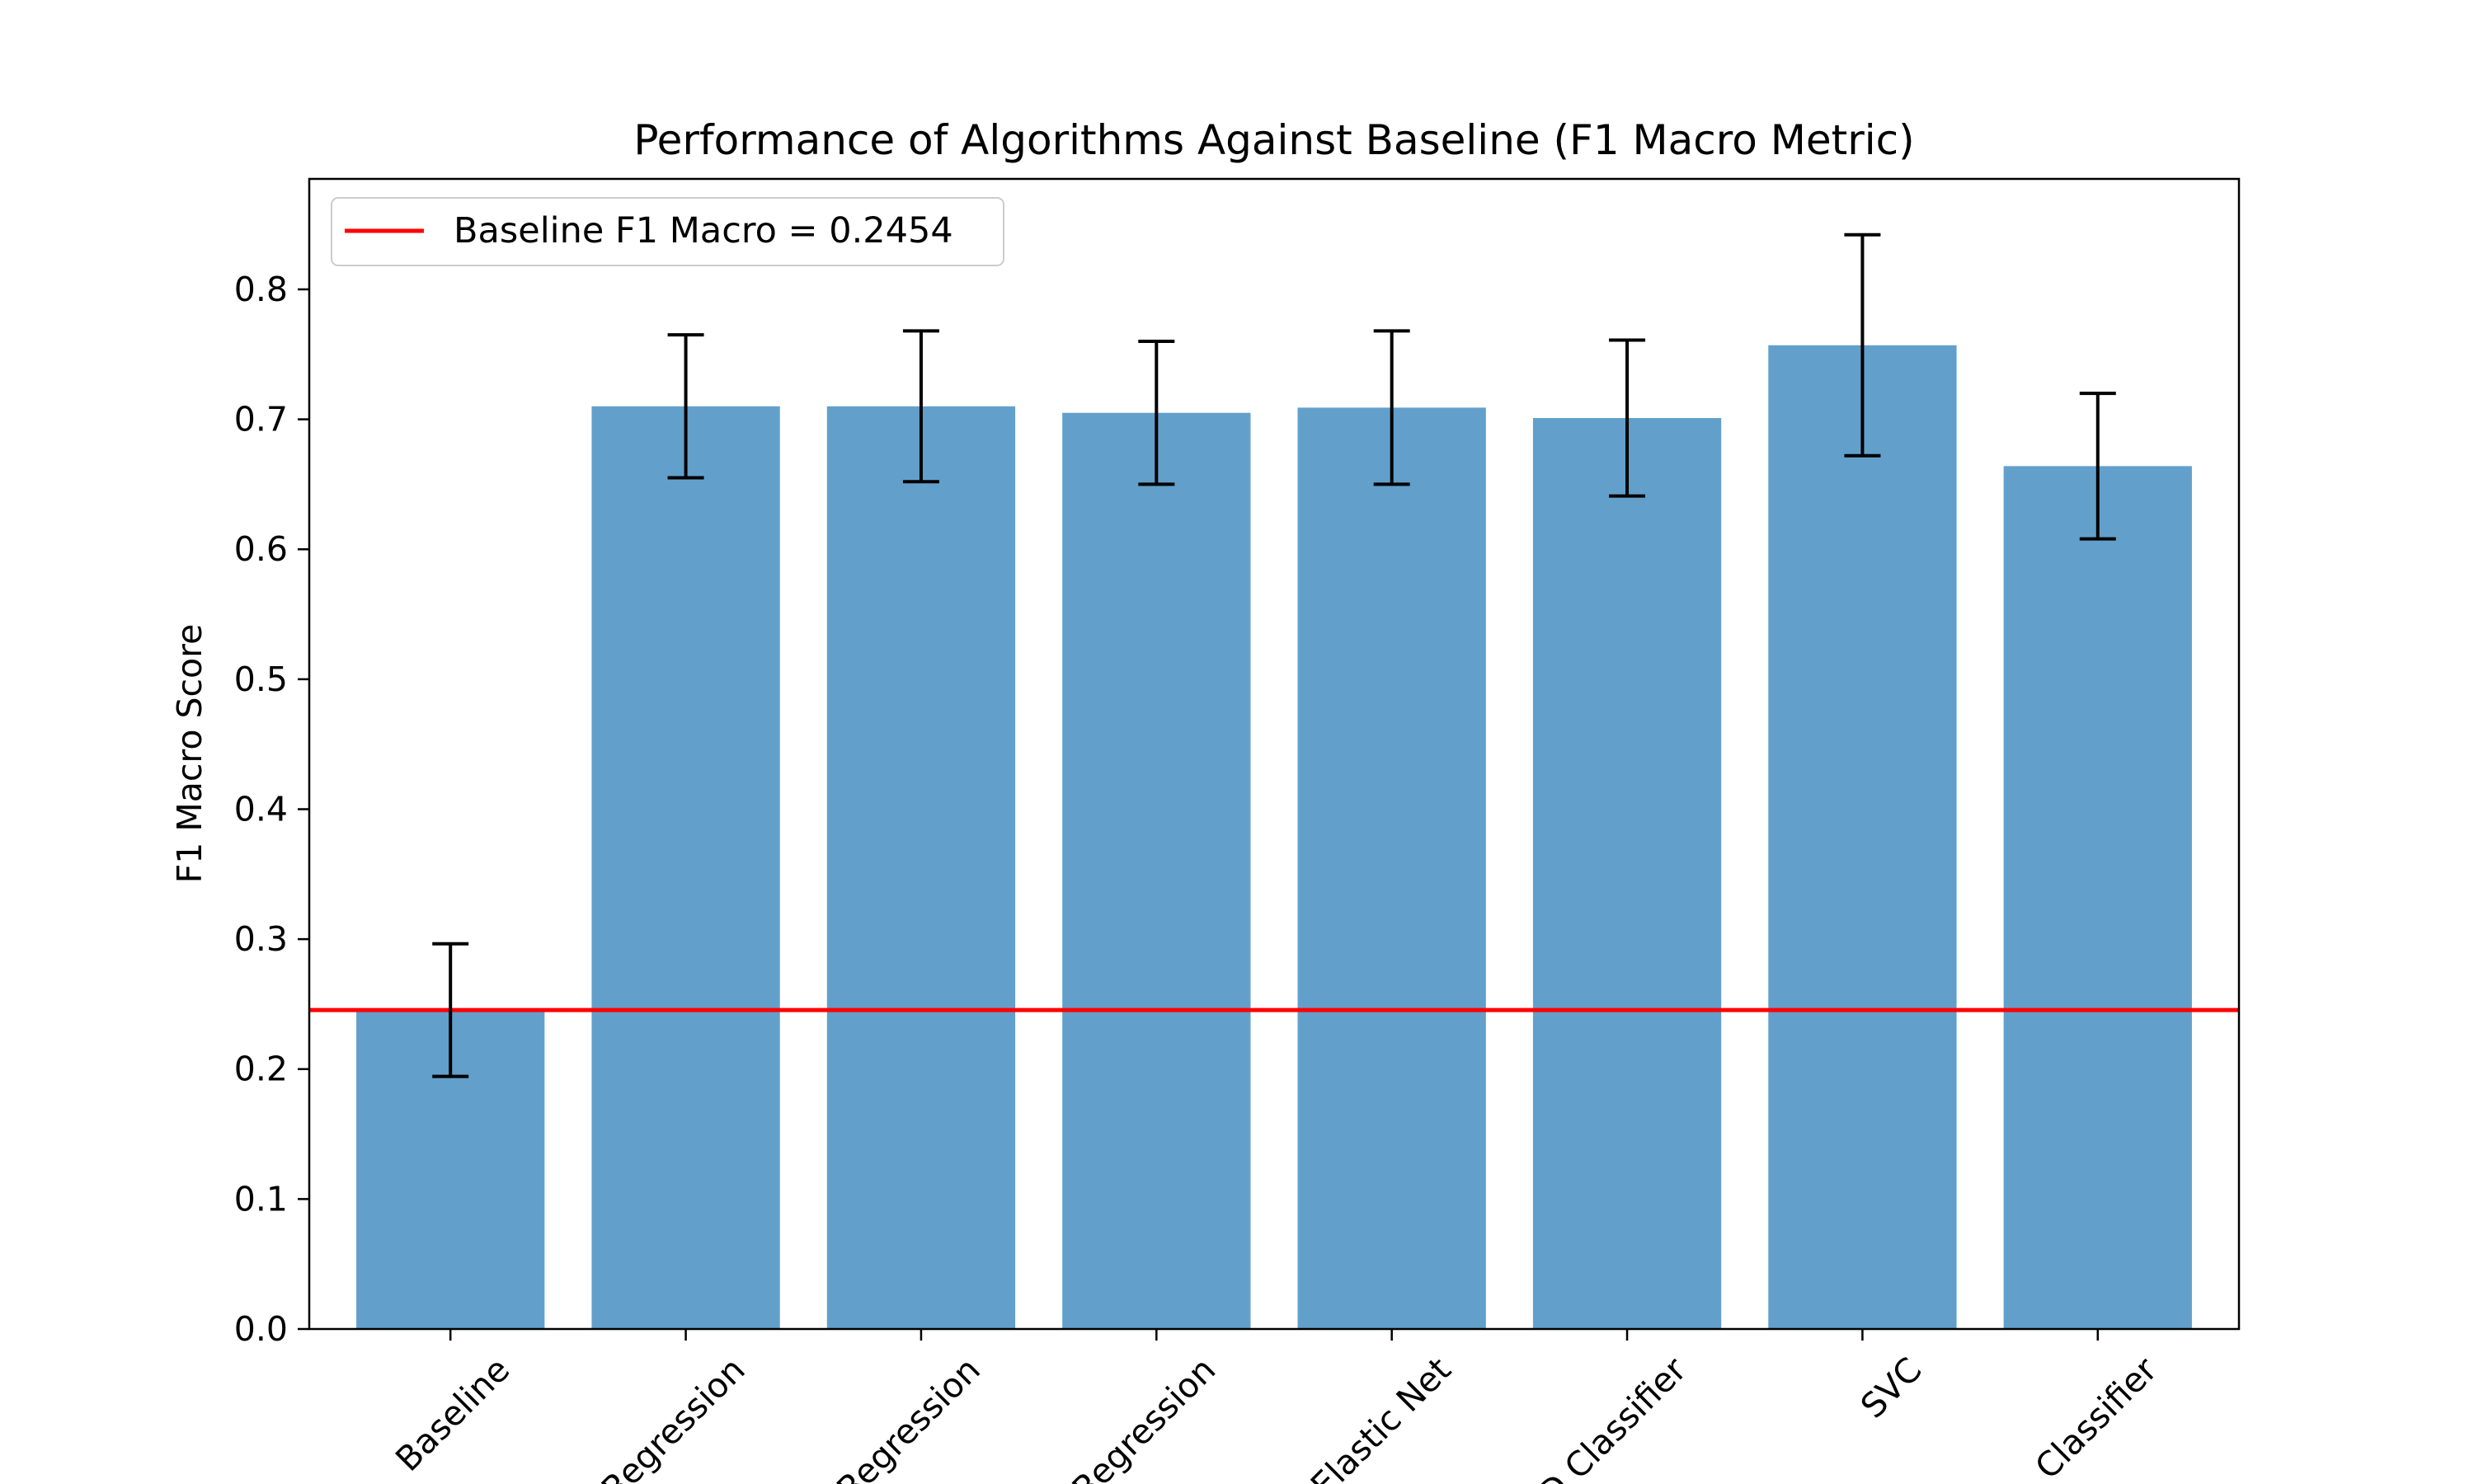 This screenshot has width=2474, height=1484. What do you see at coordinates (261, 1069) in the screenshot?
I see `y-tick-label: 0.2` at bounding box center [261, 1069].